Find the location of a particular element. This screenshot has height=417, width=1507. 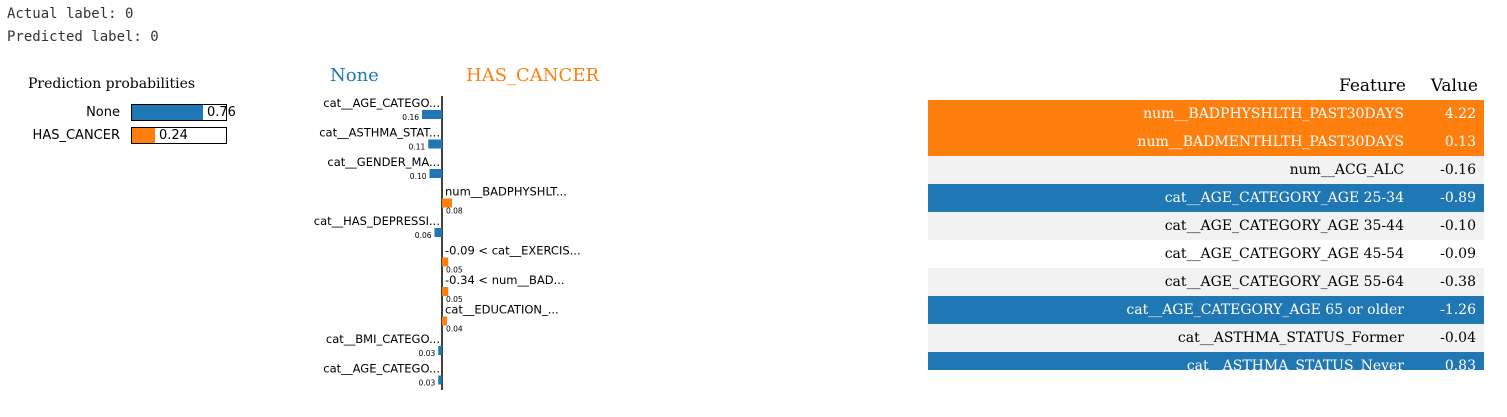

value-cell: -0.10 is located at coordinates (1458, 226).